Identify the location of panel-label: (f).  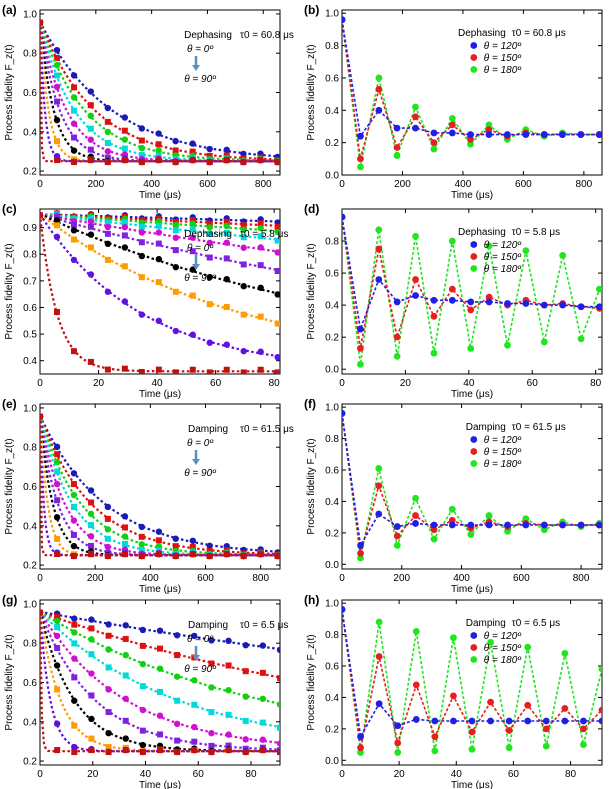
(310, 404).